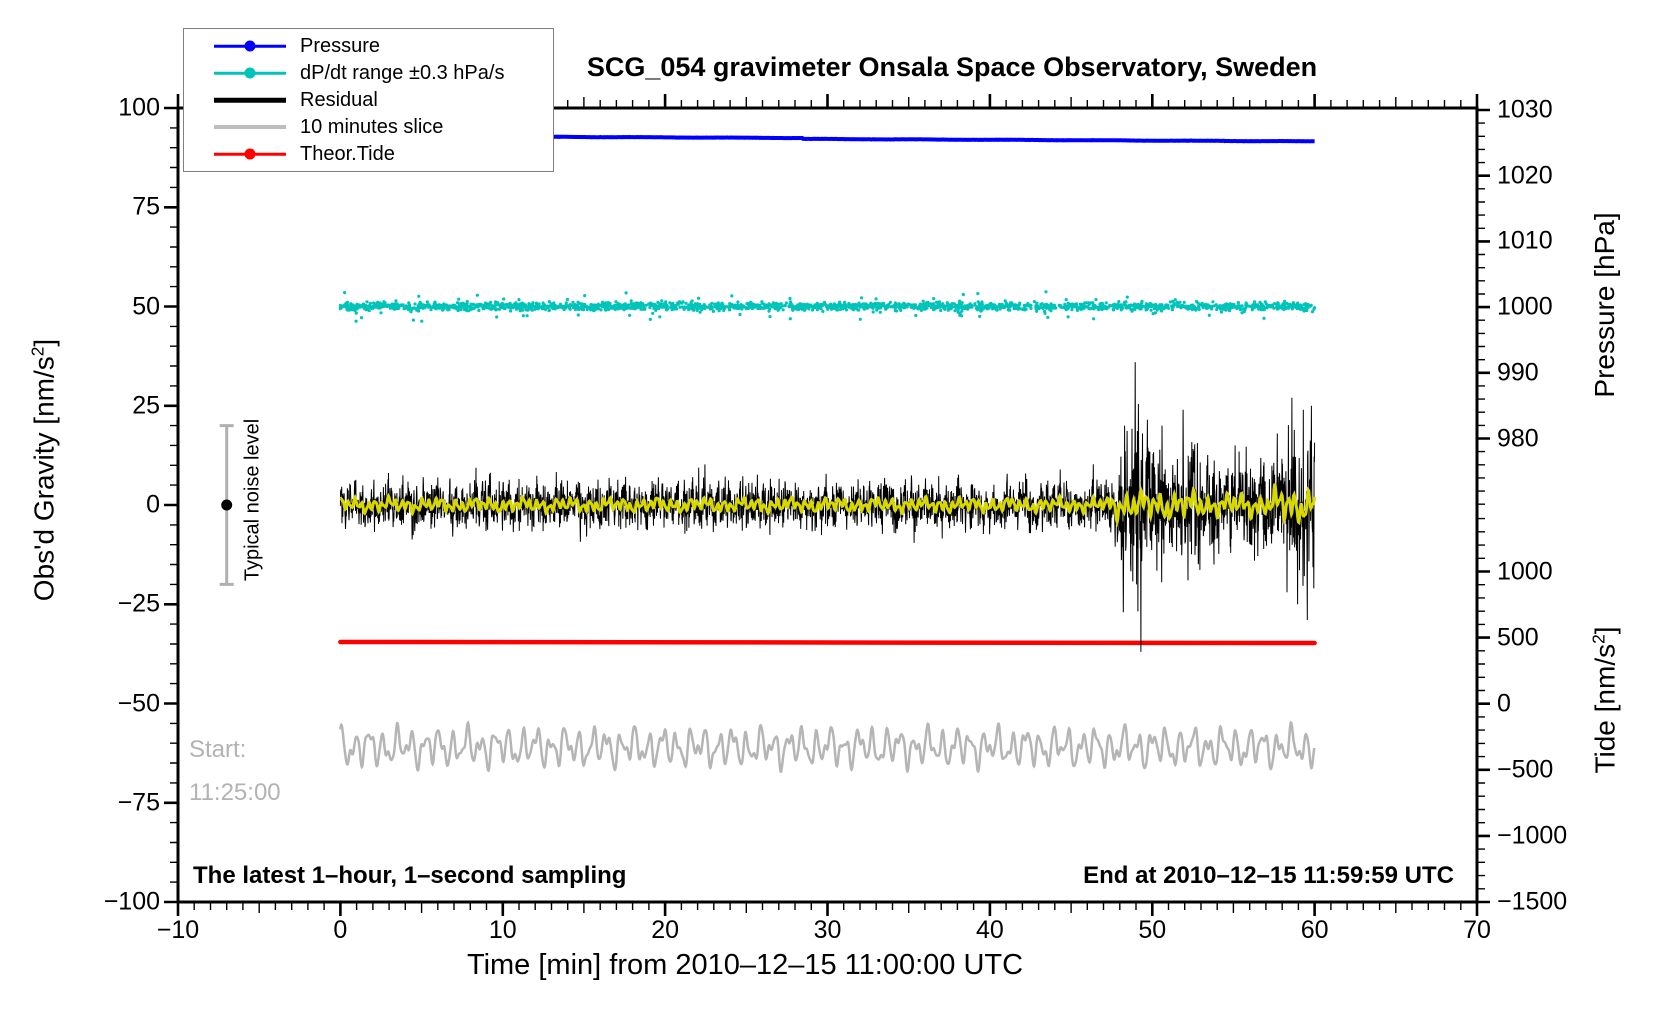 This screenshot has height=1020, width=1676. I want to click on start-label: Start:, so click(218, 749).